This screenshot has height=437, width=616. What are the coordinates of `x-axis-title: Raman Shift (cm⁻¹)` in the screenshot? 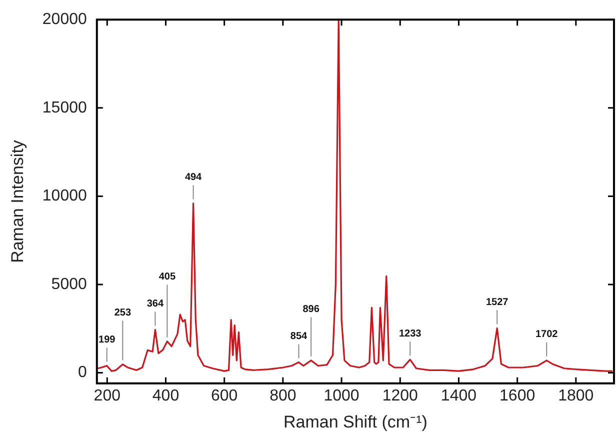 It's located at (355, 422).